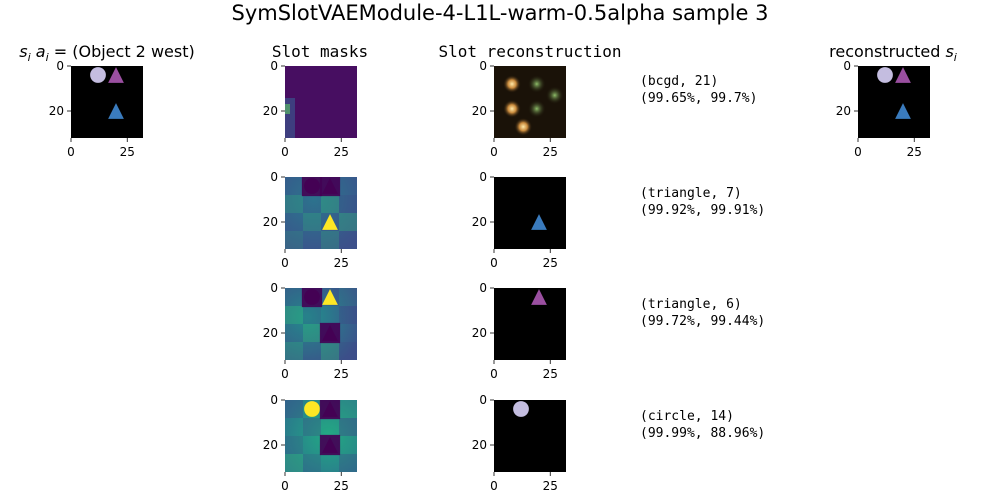 Image resolution: width=1000 pixels, height=500 pixels. I want to click on slot-annotation-3-line2: (99.99%, 88.96%), so click(702, 433).